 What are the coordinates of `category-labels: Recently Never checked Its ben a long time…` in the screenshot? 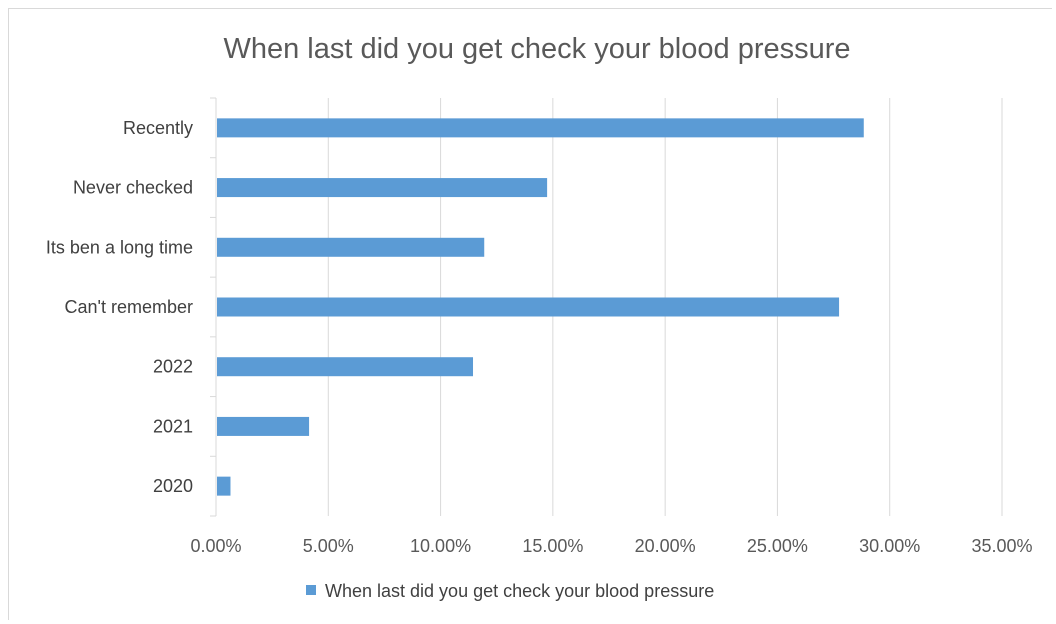 It's located at (119, 307).